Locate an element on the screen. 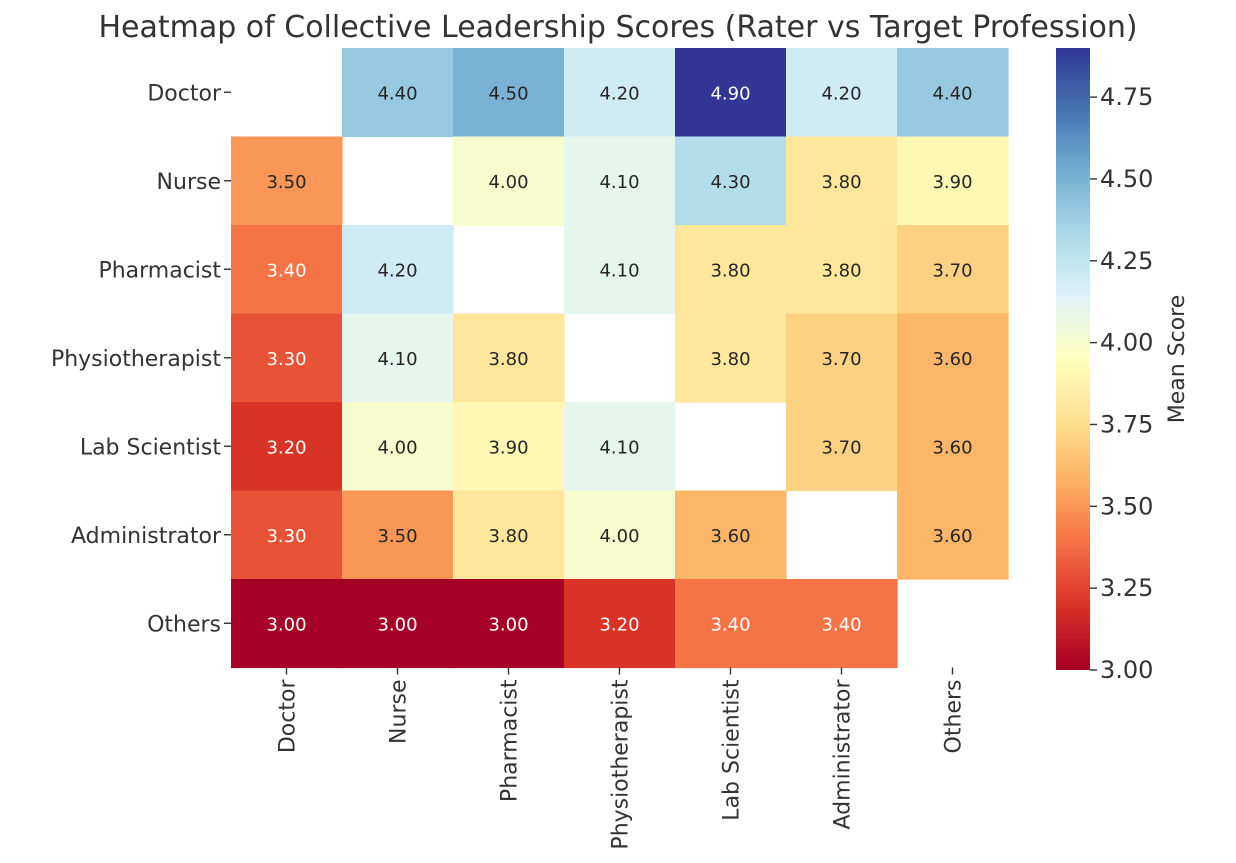 This screenshot has width=1236, height=863. cell-value-label: 4.90 is located at coordinates (730, 93).